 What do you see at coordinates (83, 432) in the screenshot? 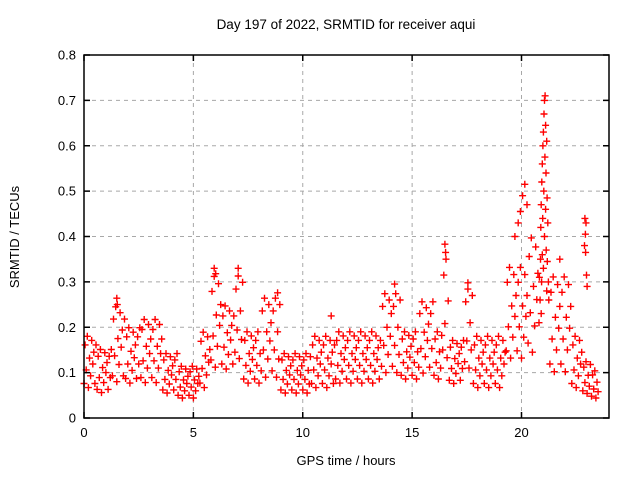
I see `x-tick-label: 0` at bounding box center [83, 432].